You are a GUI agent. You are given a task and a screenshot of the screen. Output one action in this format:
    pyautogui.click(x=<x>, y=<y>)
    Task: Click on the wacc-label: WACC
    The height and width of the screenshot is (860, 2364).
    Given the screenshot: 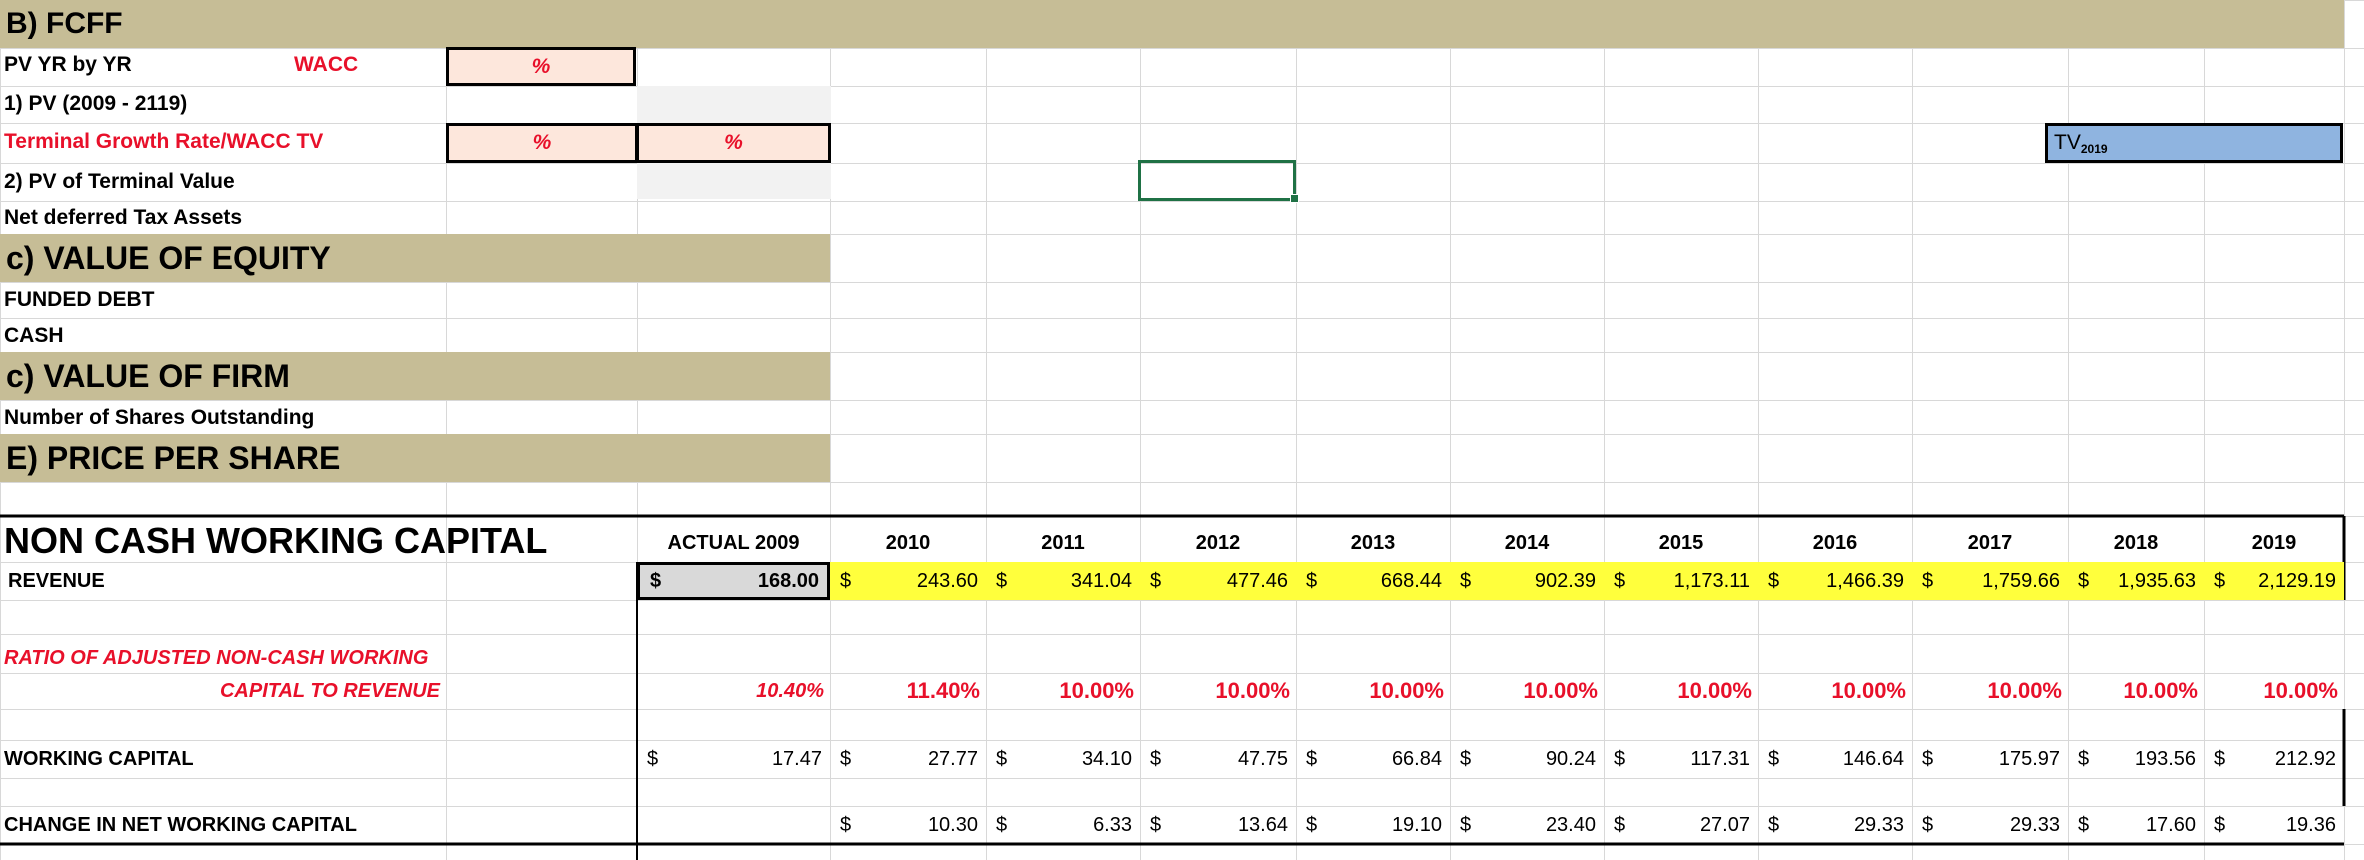 What is the action you would take?
    pyautogui.click(x=326, y=64)
    